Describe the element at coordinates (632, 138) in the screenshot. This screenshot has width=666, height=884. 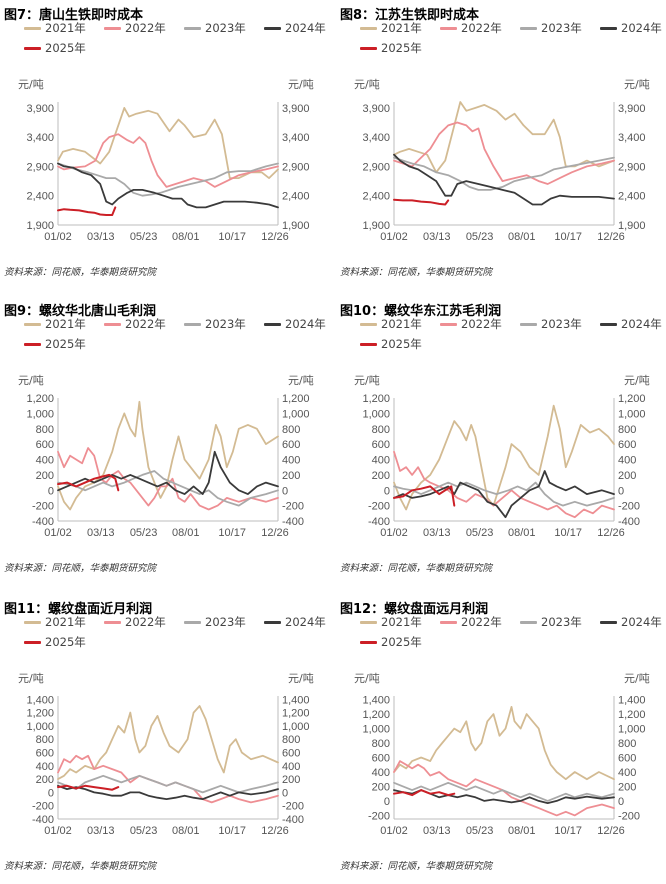
I see `y-tick-label-right: 3,400` at that location.